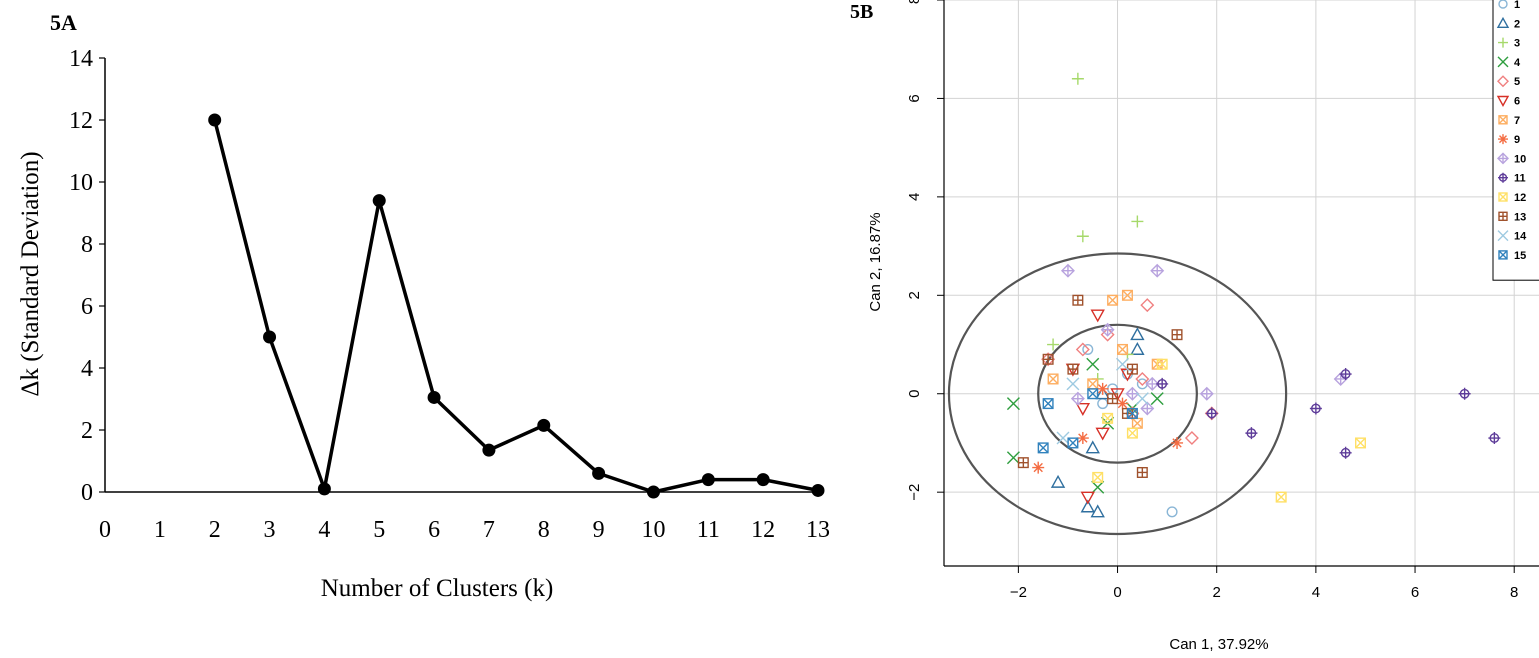  What do you see at coordinates (87, 245) in the screenshot?
I see `panel-a-y-tick-label: 8` at bounding box center [87, 245].